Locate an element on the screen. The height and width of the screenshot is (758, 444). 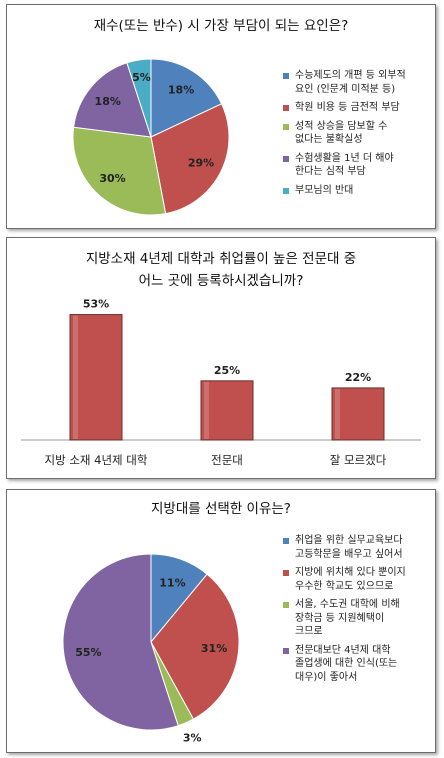
legend-item: 지방에 위치해 있다 뿐이지 우수한 학교도 있으므로 is located at coordinates (358, 579).